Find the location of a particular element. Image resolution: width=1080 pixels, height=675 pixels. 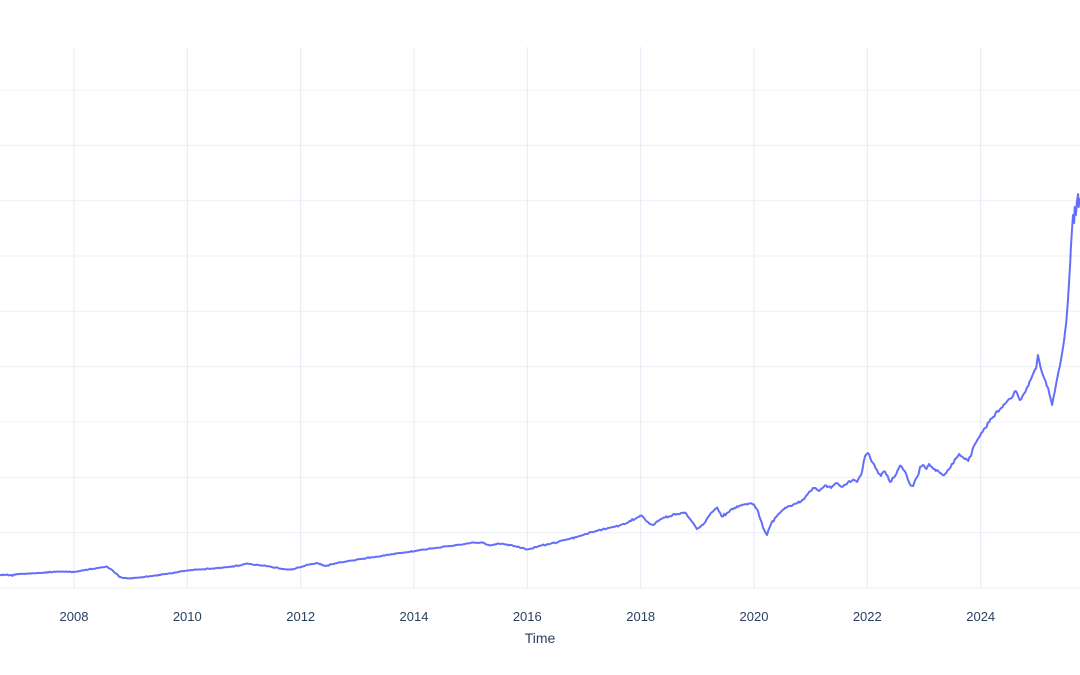

x-tick-label: 2014 is located at coordinates (414, 616).